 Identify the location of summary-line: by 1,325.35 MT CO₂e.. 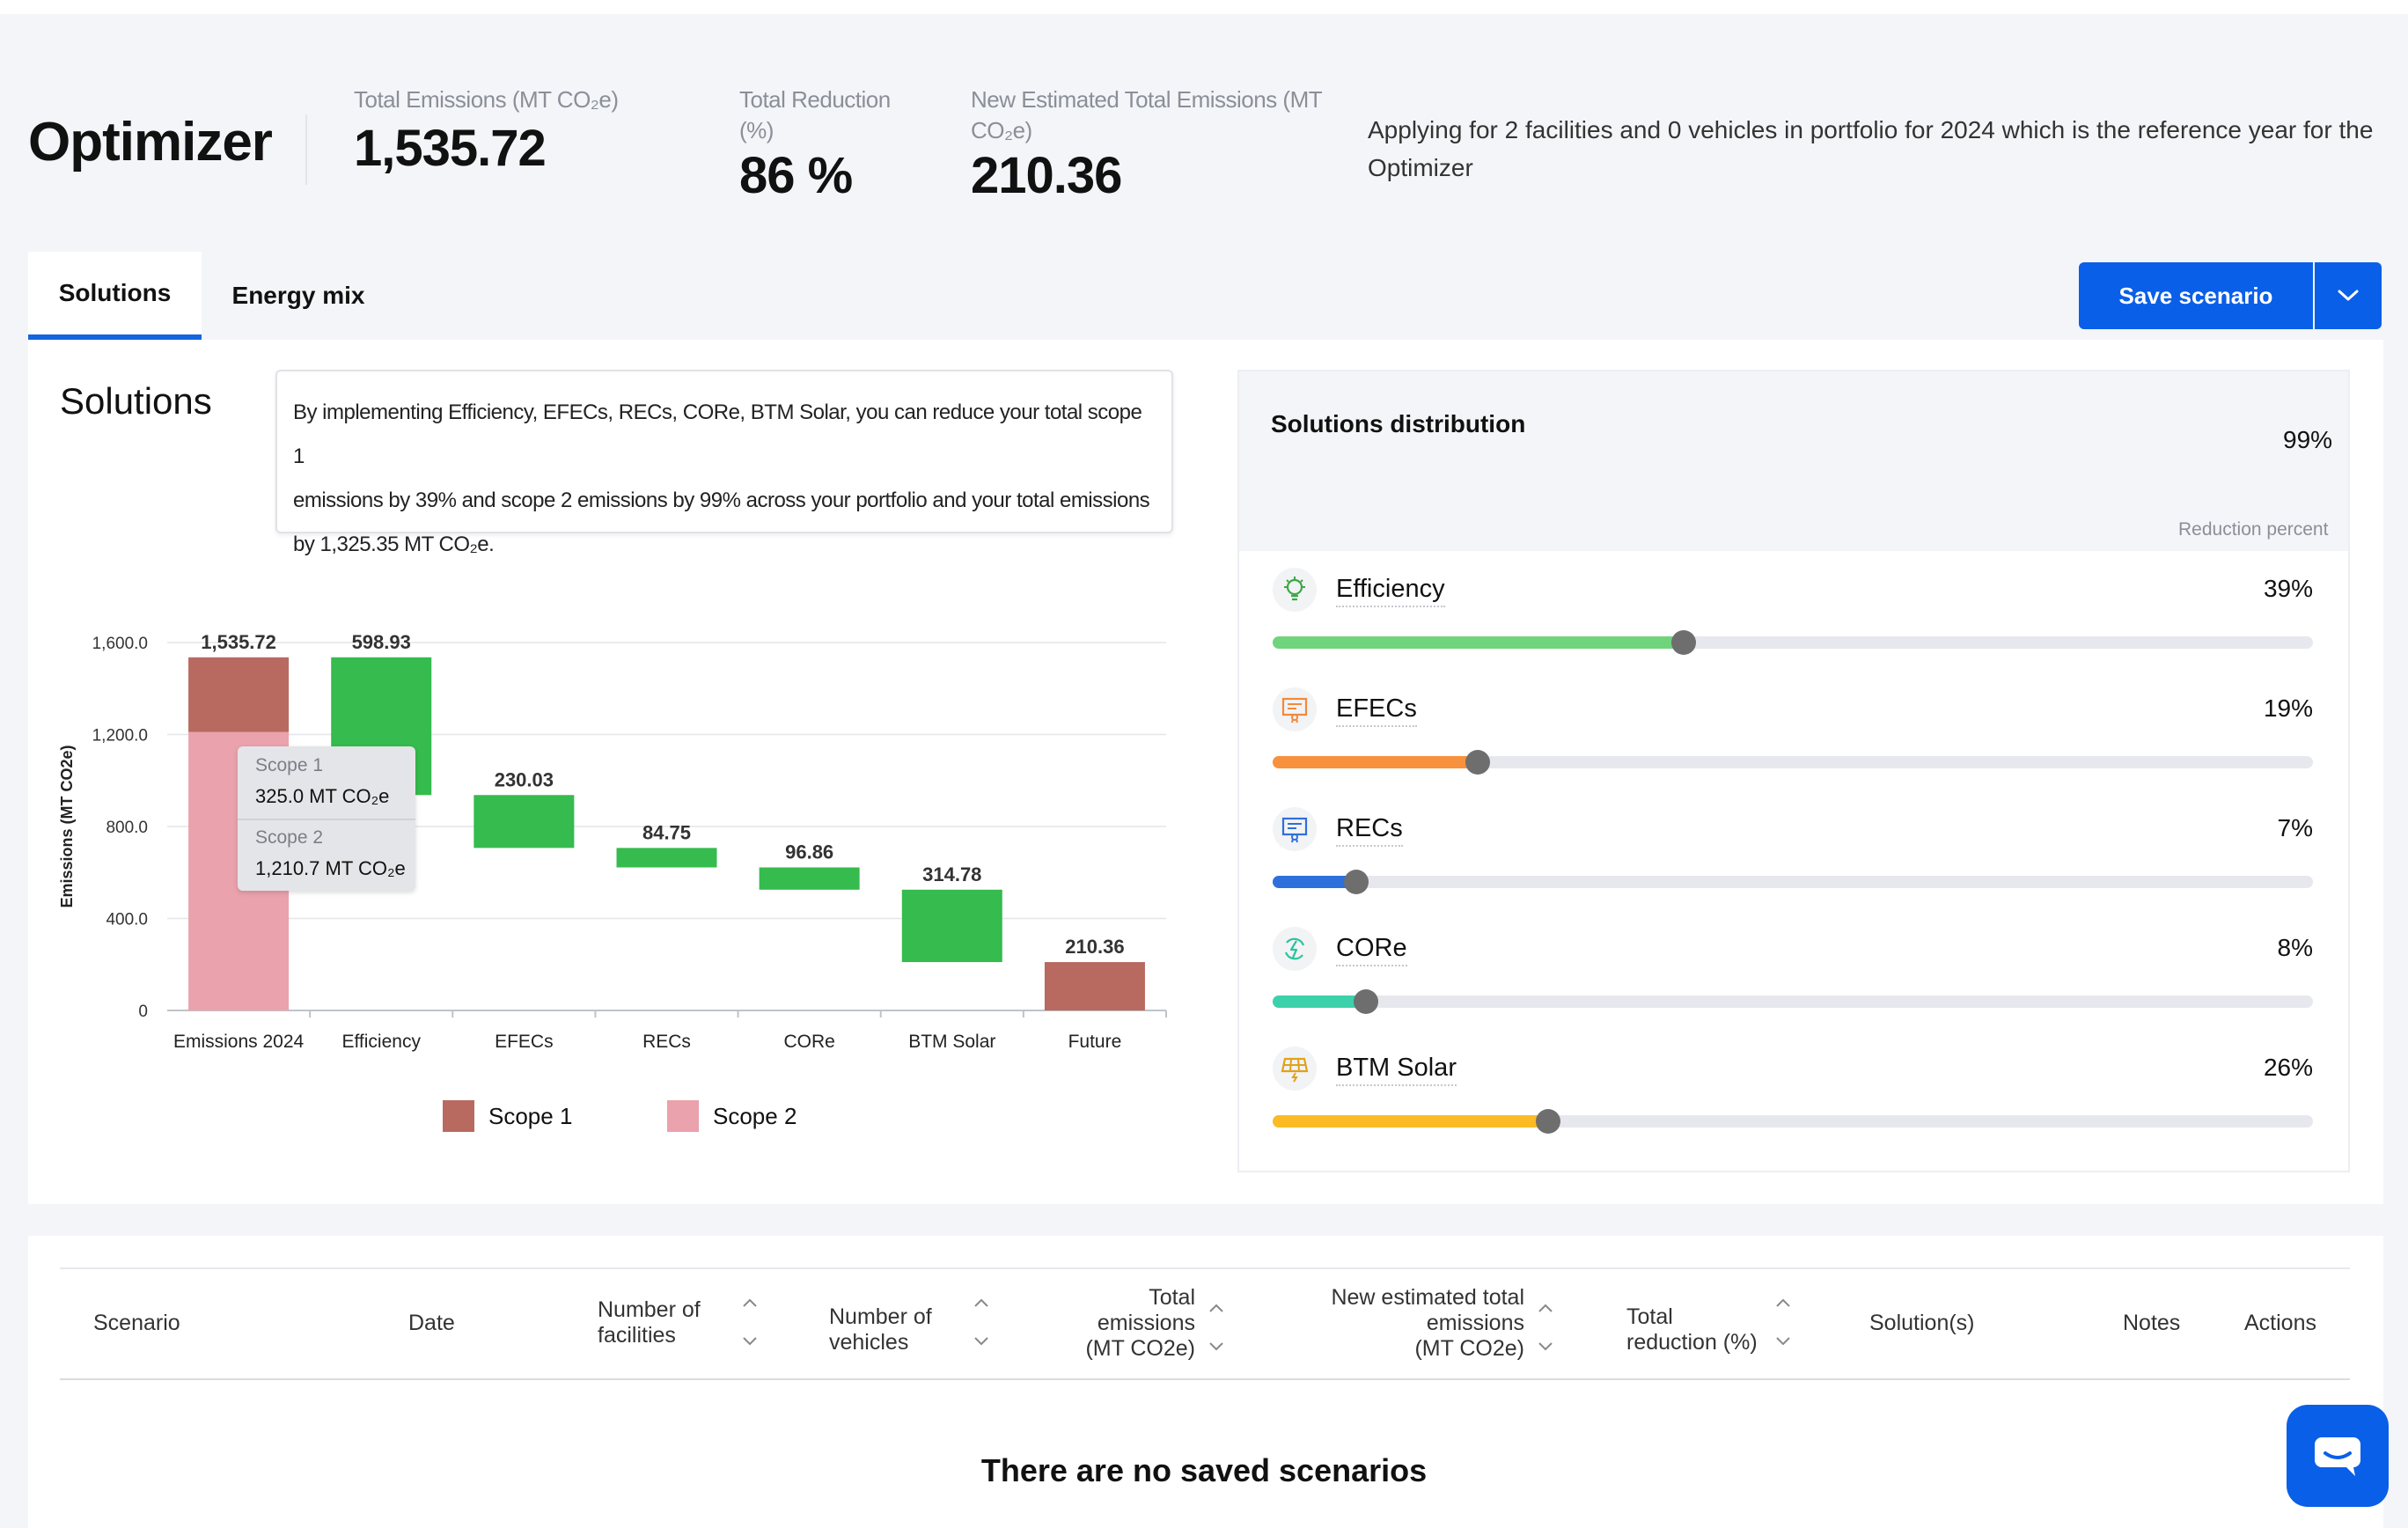
(394, 544).